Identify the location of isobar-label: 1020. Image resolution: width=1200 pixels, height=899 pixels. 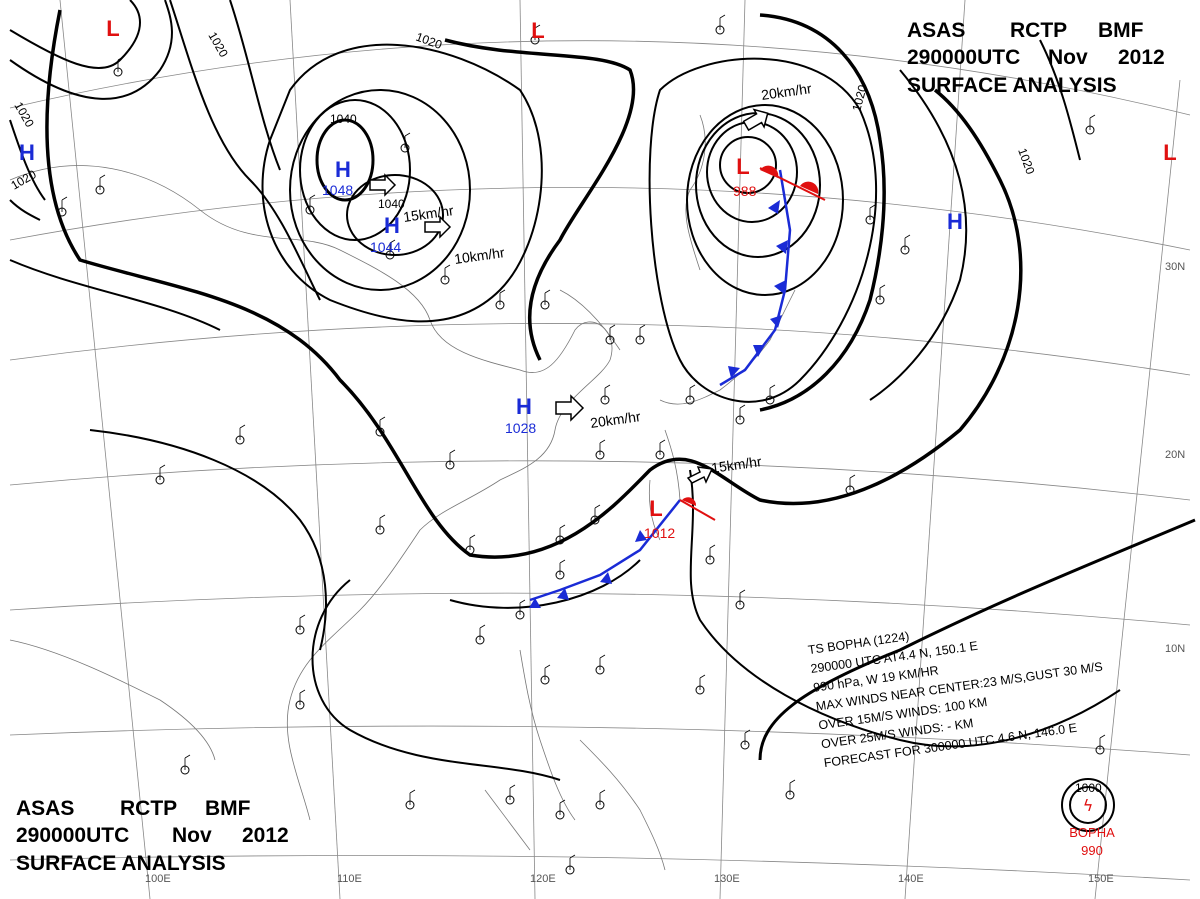
(859, 98).